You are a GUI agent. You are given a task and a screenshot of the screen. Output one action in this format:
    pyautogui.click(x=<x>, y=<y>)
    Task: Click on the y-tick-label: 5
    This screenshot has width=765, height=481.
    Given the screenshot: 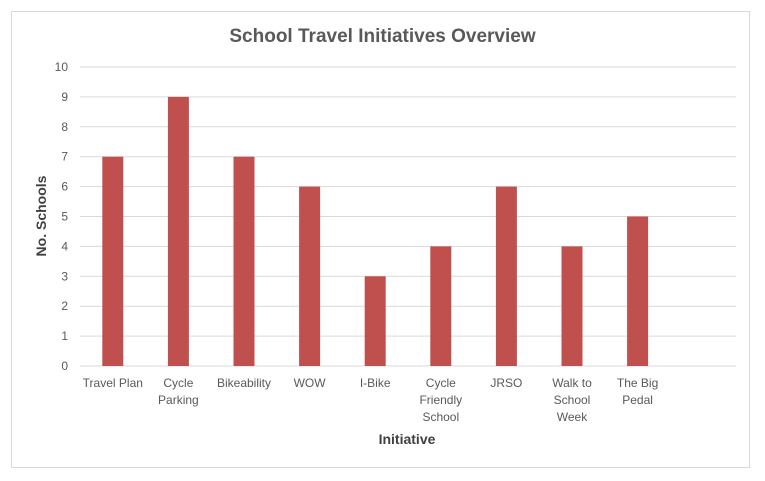 What is the action you would take?
    pyautogui.click(x=64, y=217)
    